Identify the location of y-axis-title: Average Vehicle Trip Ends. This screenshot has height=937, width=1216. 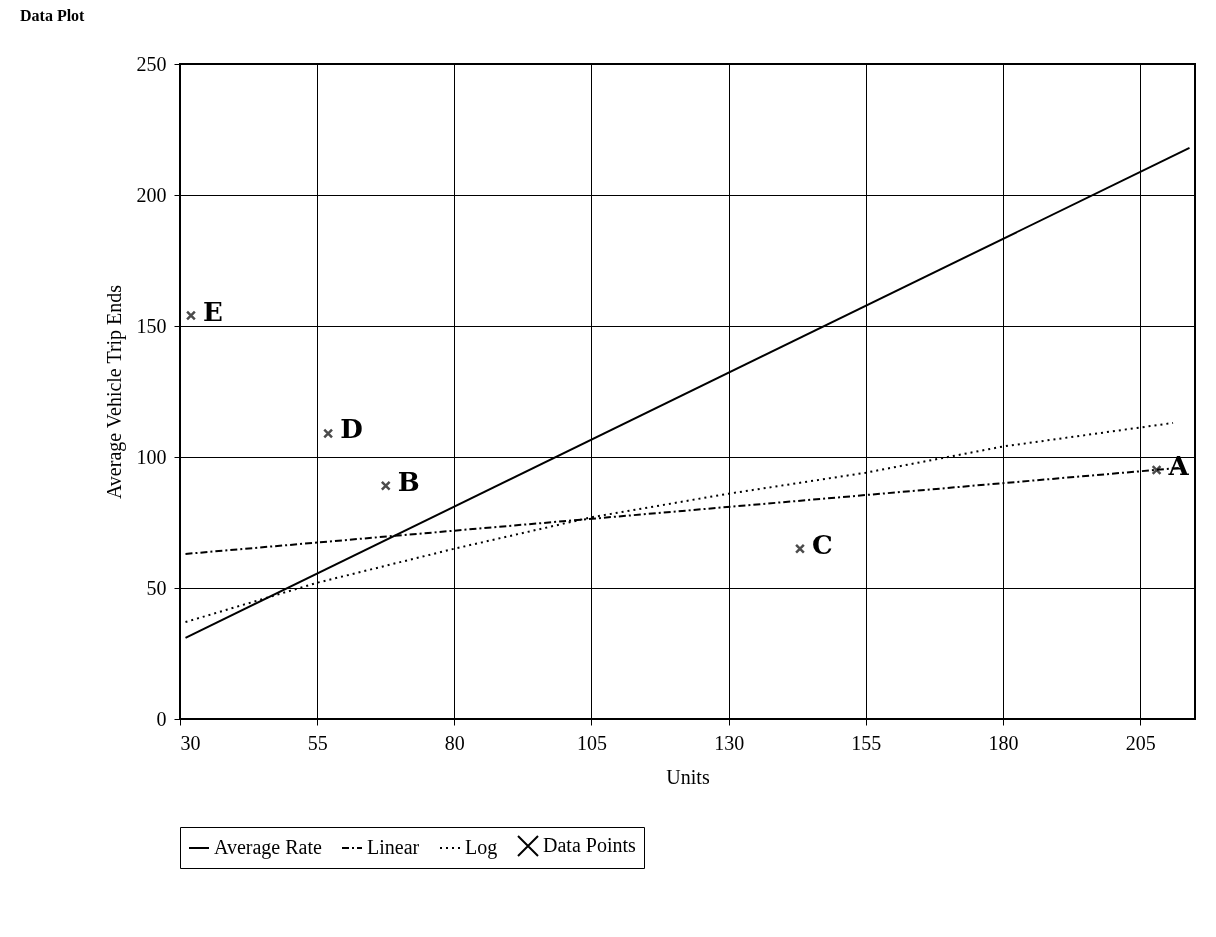
(114, 392).